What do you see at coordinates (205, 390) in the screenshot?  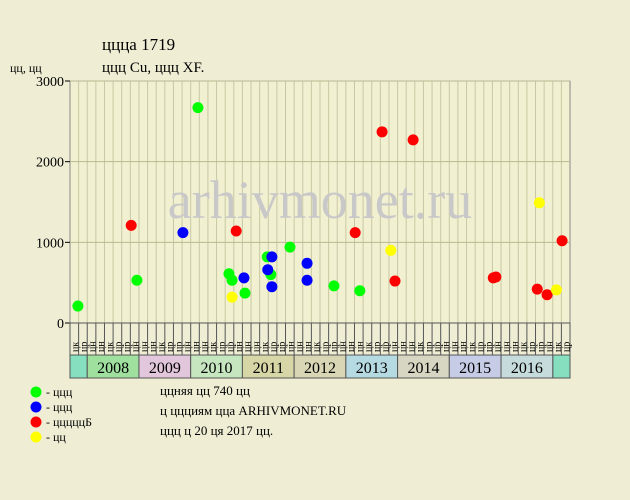 I see `note: ццняя цц 740 цц` at bounding box center [205, 390].